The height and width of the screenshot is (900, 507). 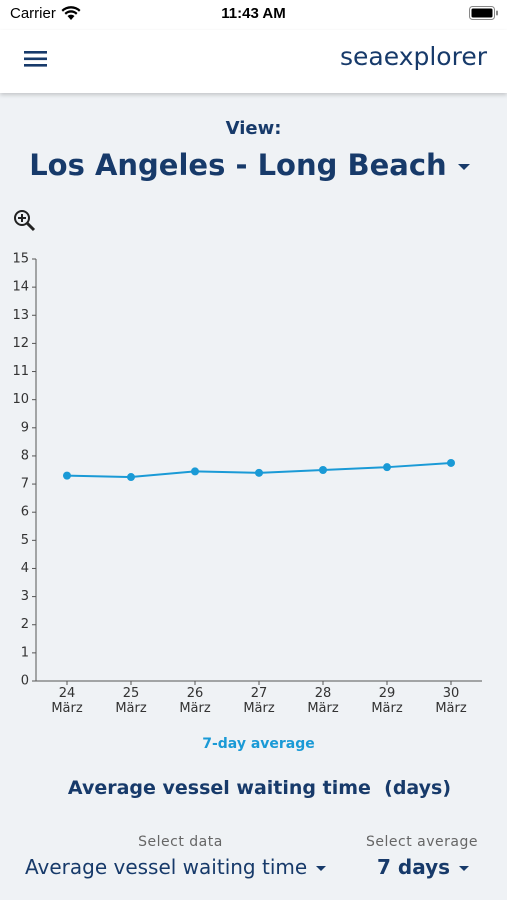 I want to click on y-tick-label: 14, so click(x=20, y=287).